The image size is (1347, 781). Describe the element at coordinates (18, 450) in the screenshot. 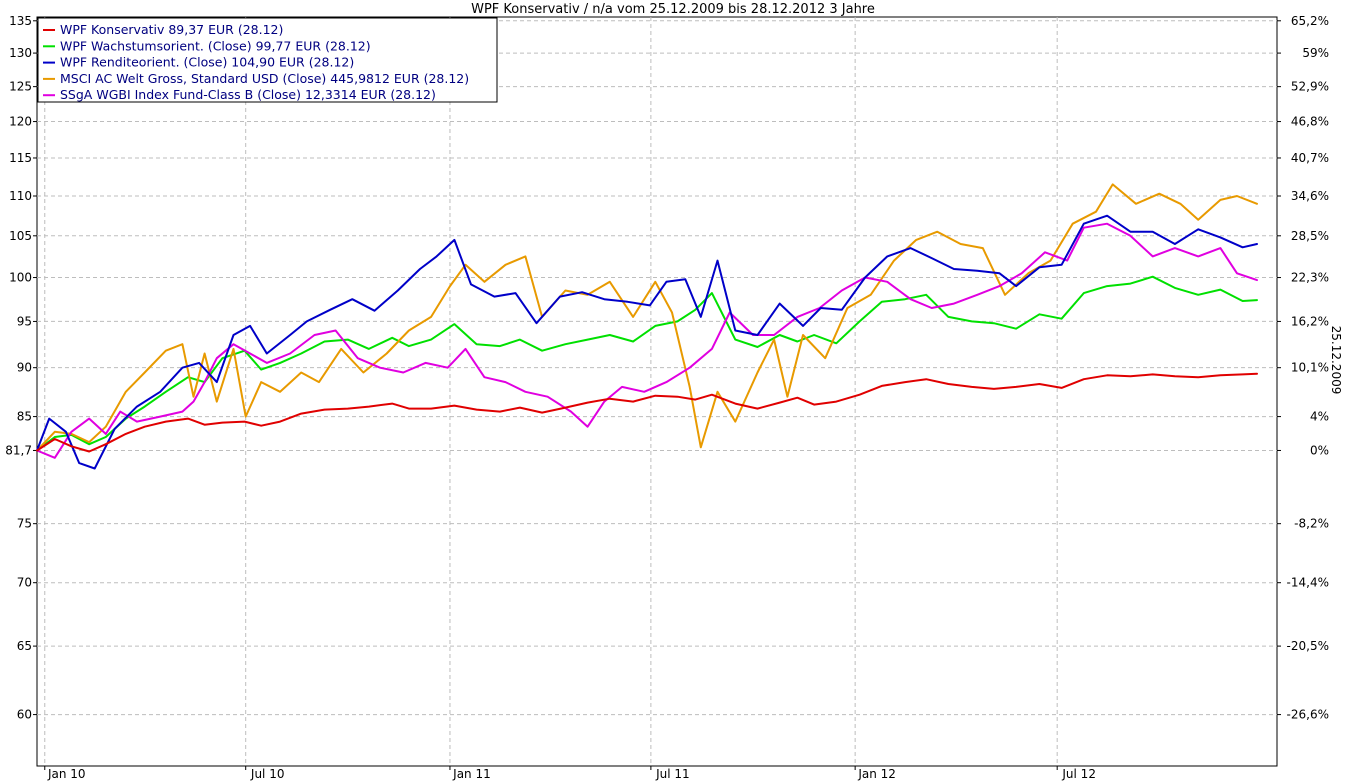

I see `y-tick-label-left: 81,7` at that location.